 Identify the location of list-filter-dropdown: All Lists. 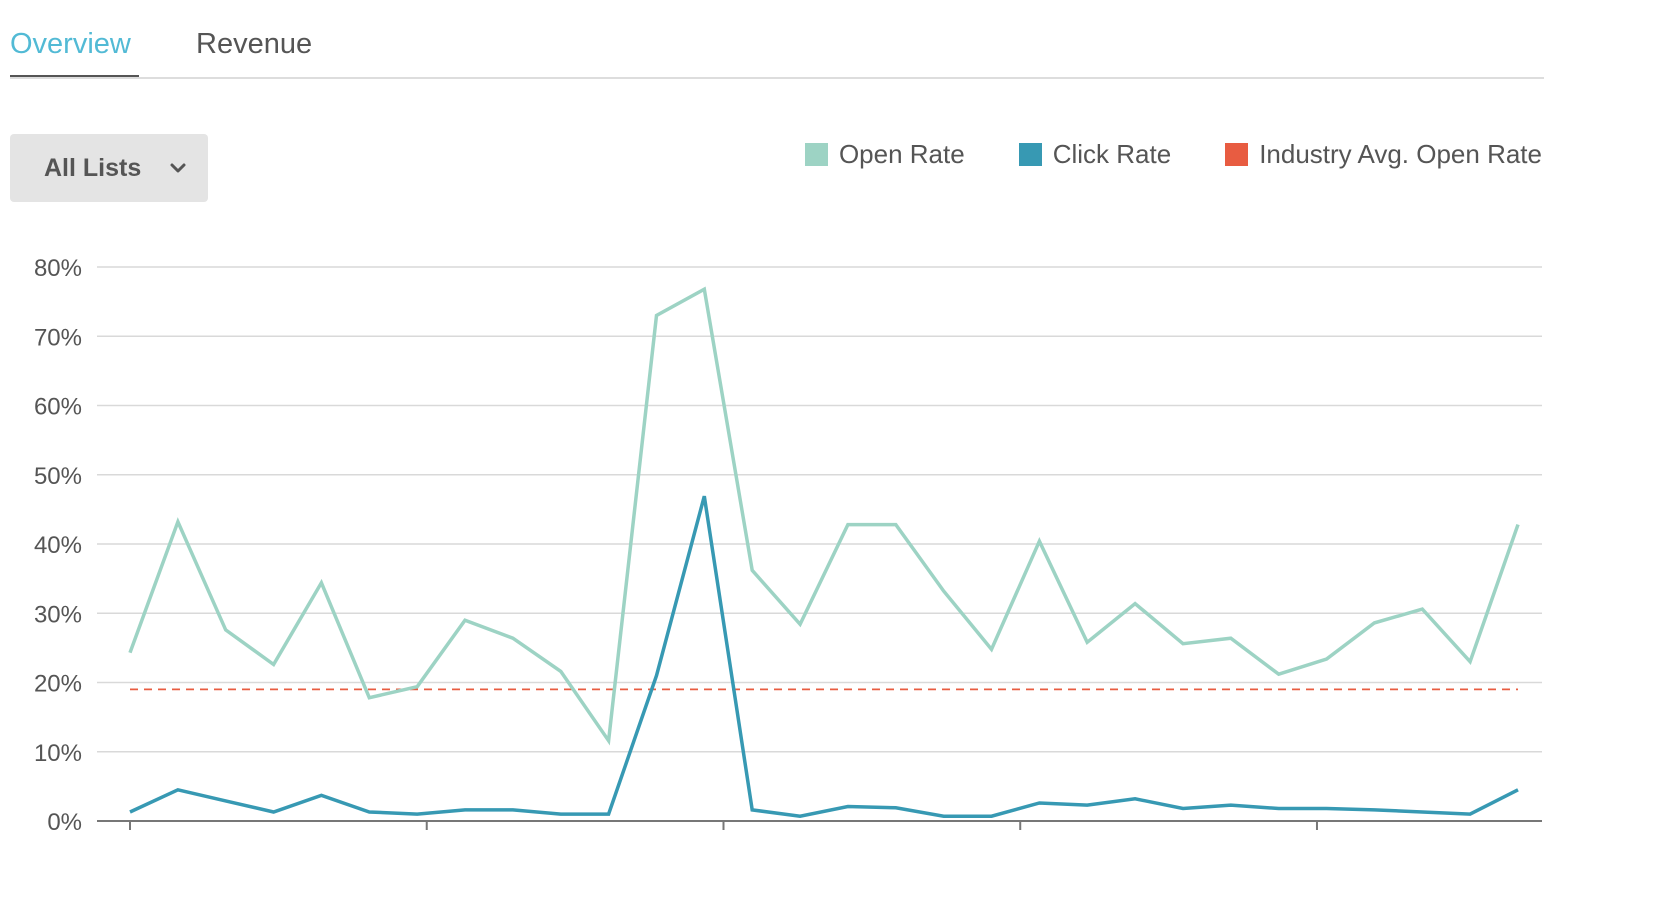
(109, 168).